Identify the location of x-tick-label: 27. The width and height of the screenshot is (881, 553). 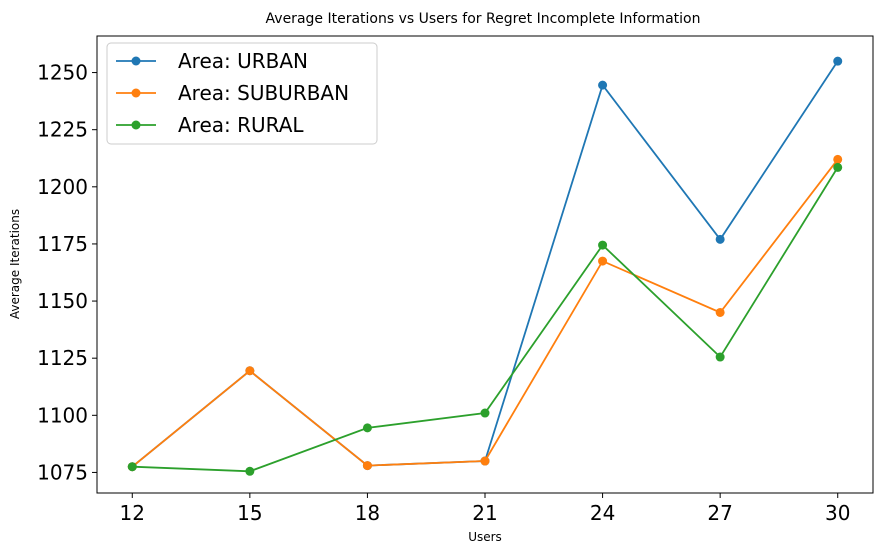
(719, 513).